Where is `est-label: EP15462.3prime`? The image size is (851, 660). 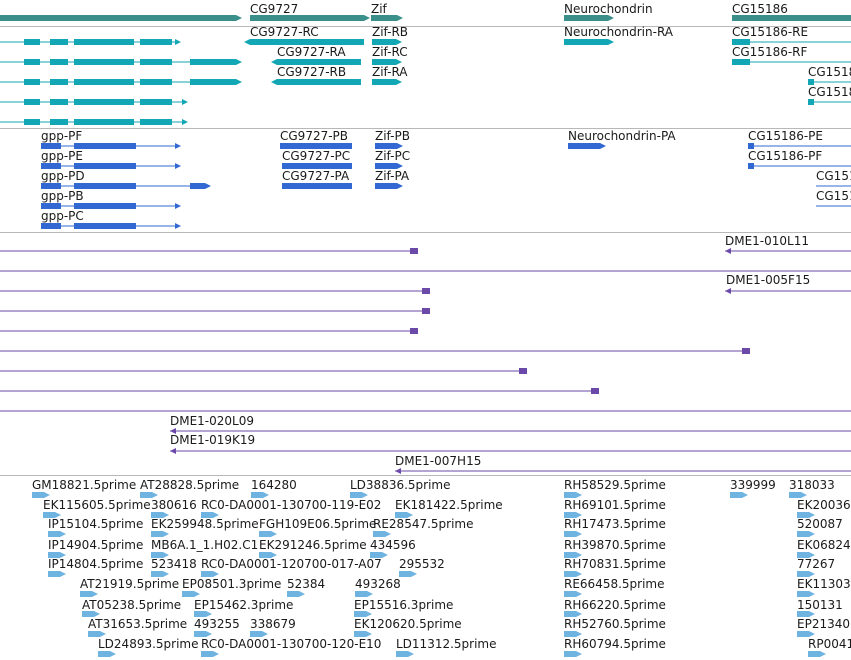 est-label: EP15462.3prime is located at coordinates (244, 605).